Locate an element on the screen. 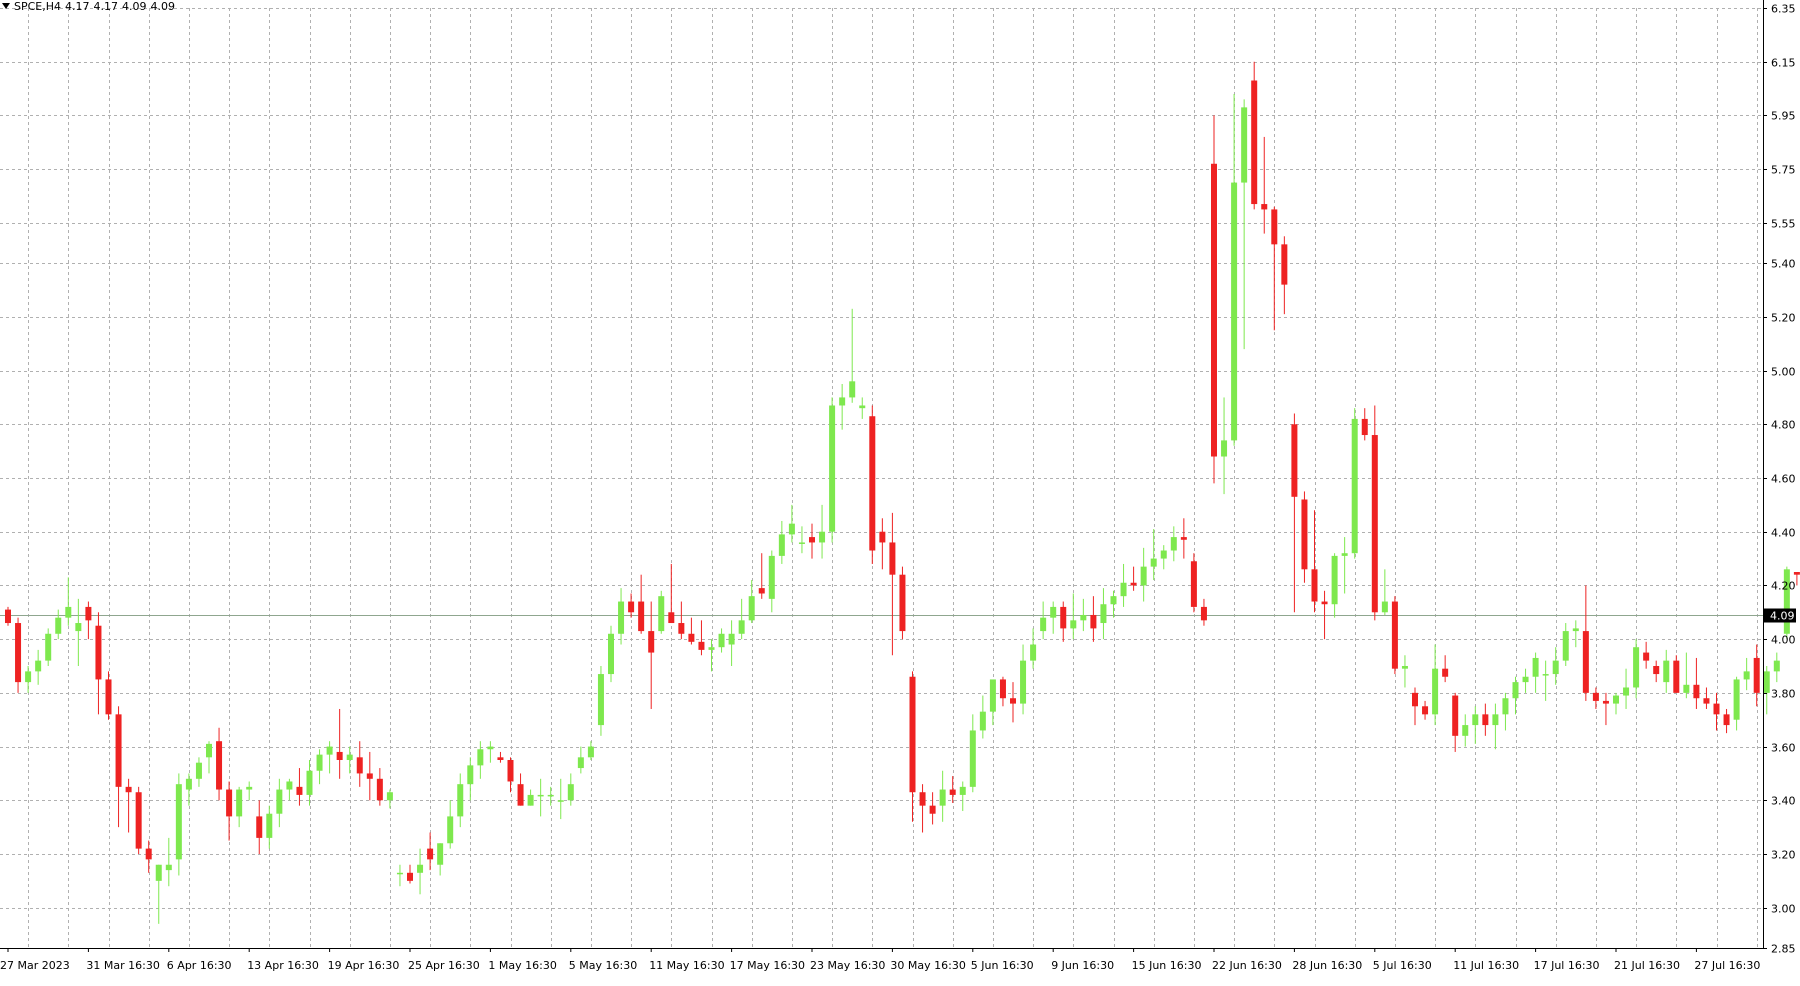 The height and width of the screenshot is (986, 1800). x-tick-label: 11 May 16:30 is located at coordinates (686, 965).